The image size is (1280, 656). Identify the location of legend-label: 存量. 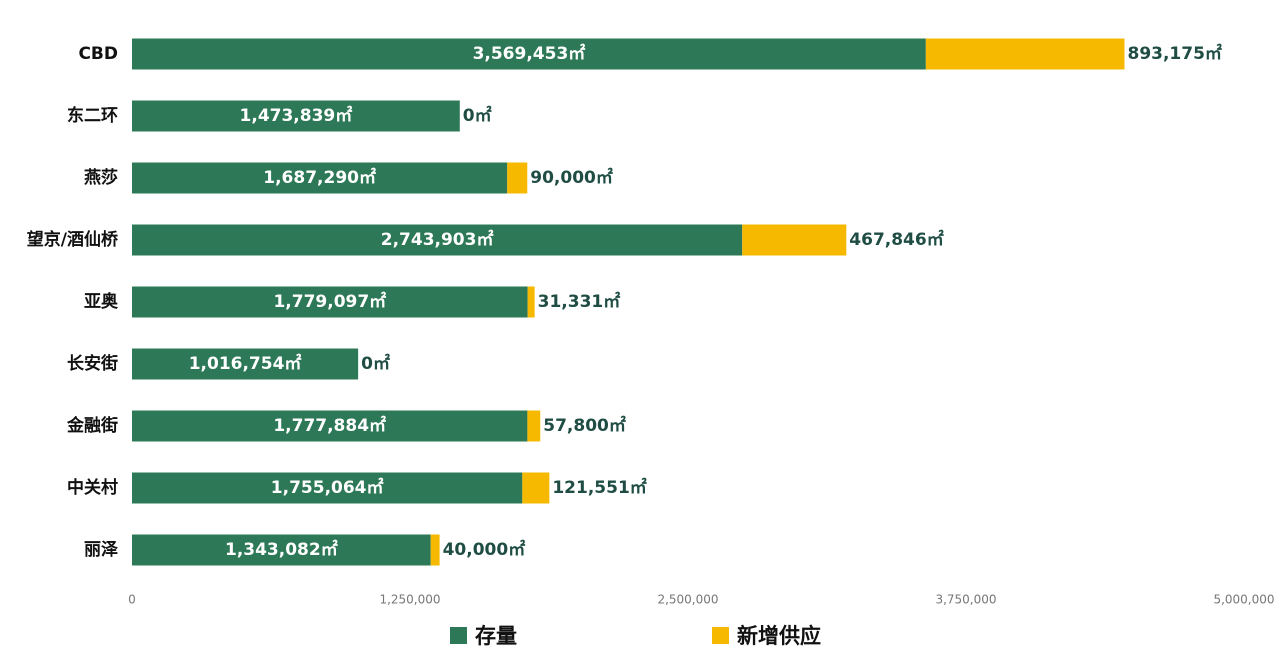
(496, 636).